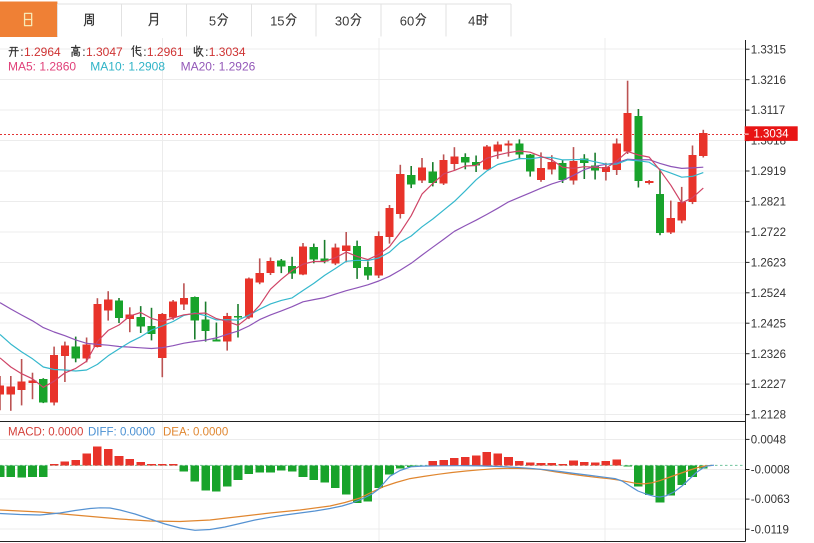 This screenshot has width=814, height=543. Describe the element at coordinates (768, 324) in the screenshot. I see `svg-text: 1.2425` at that location.